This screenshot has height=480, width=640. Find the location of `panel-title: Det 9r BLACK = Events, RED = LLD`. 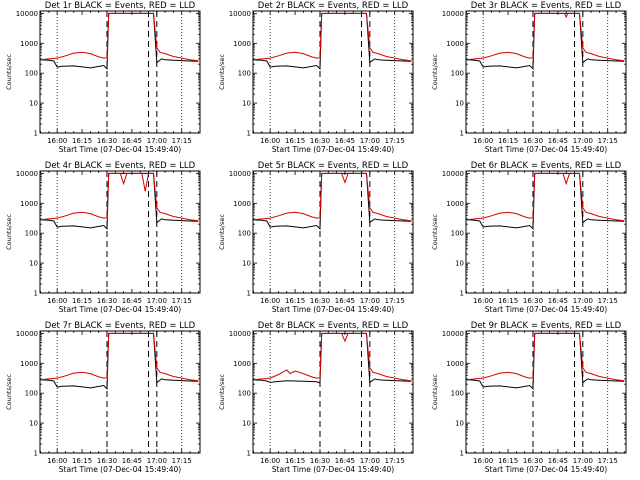

panel-title: Det 9r BLACK = Events, RED = LLD is located at coordinates (546, 326).